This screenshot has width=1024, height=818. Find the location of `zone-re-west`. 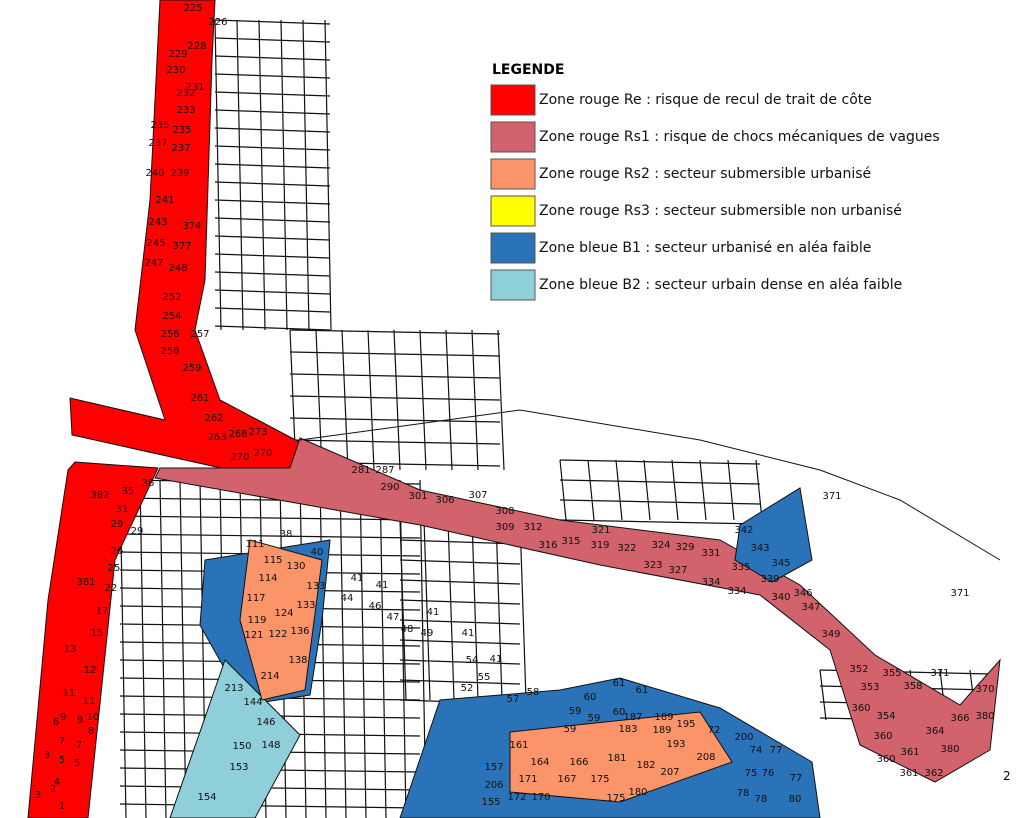

zone-re-west is located at coordinates (93, 639).